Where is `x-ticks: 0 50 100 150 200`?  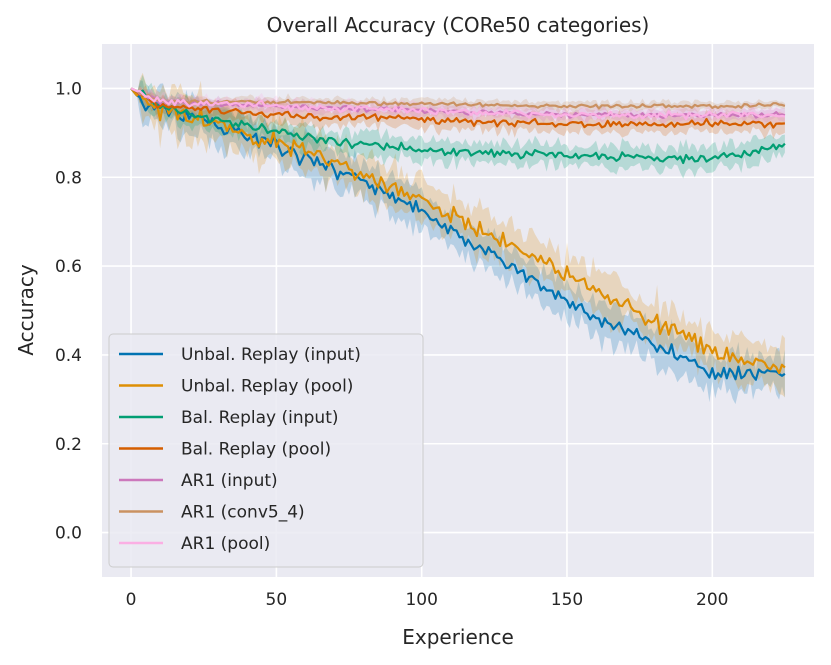
x-ticks: 0 50 100 150 200 is located at coordinates (427, 600).